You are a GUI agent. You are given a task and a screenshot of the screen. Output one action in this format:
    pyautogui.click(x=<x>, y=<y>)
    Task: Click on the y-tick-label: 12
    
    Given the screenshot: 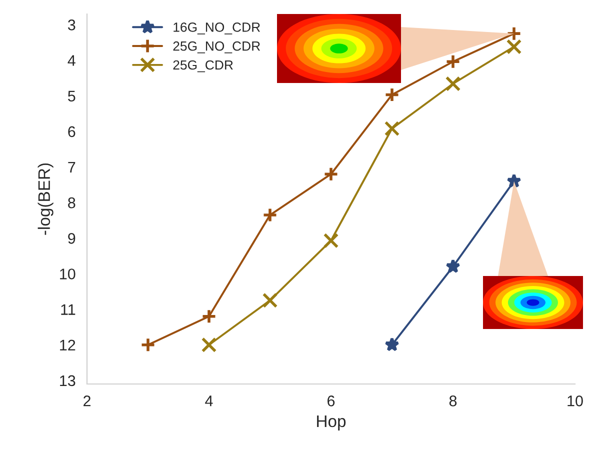 What is the action you would take?
    pyautogui.click(x=68, y=345)
    